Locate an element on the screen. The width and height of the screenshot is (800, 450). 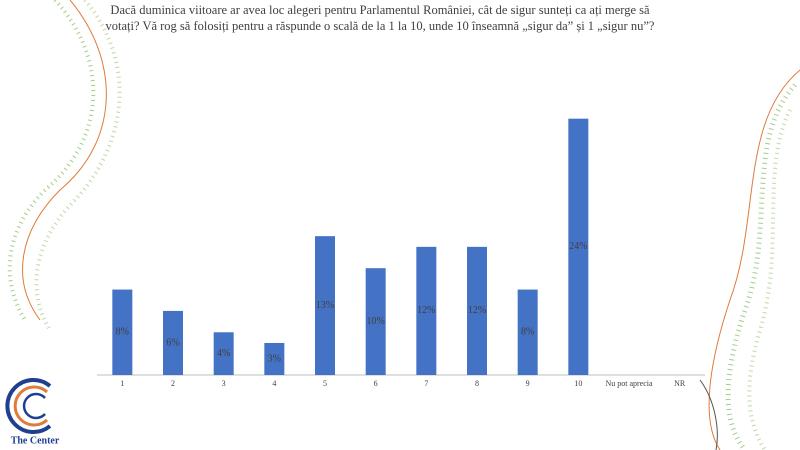
data-label: 13% is located at coordinates (325, 305).